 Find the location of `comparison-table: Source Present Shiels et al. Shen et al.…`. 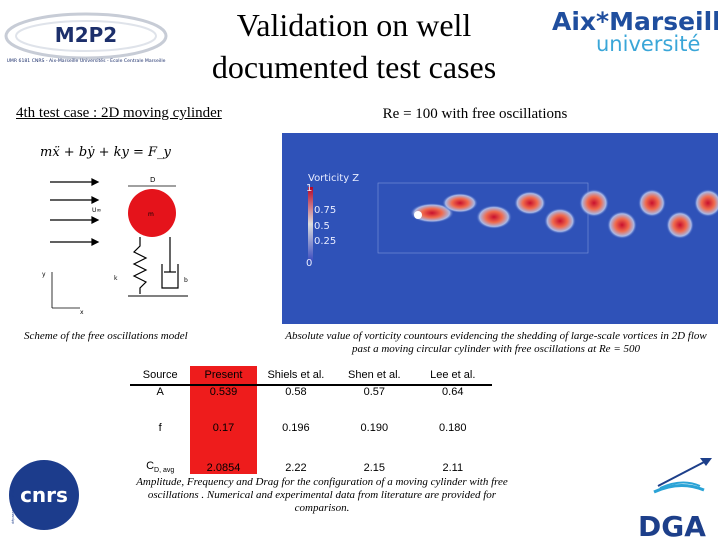

comparison-table: Source Present Shiels et al. Shen et al.… is located at coordinates (311, 420).